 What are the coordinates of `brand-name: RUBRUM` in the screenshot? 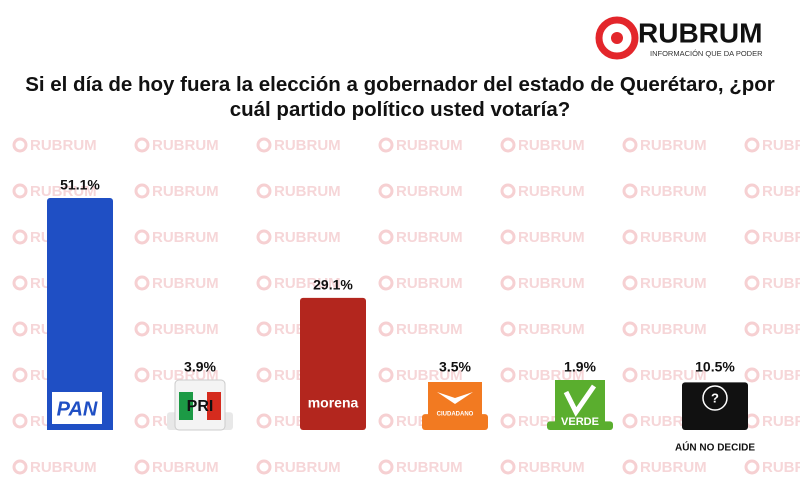 It's located at (700, 32).